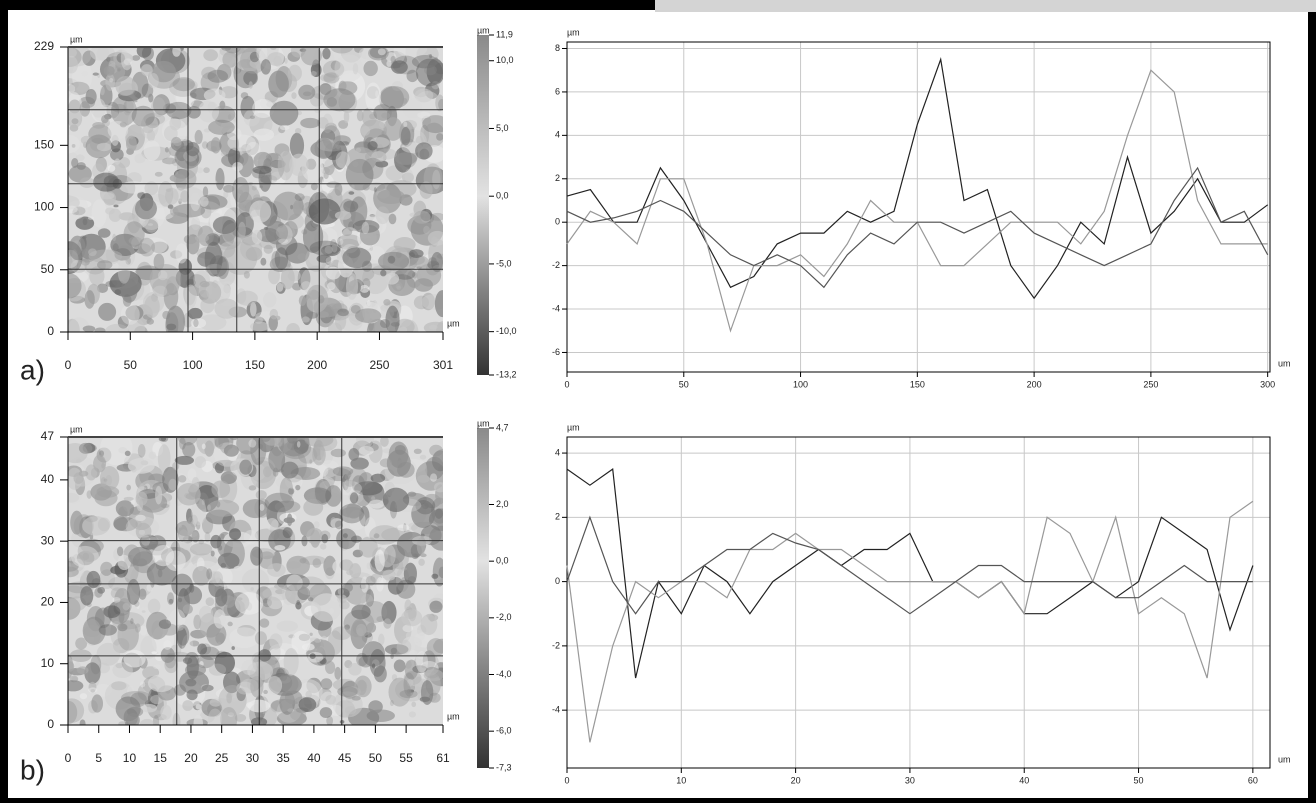 The width and height of the screenshot is (1316, 803). I want to click on colorbar-tick-label: 5,0, so click(502, 128).